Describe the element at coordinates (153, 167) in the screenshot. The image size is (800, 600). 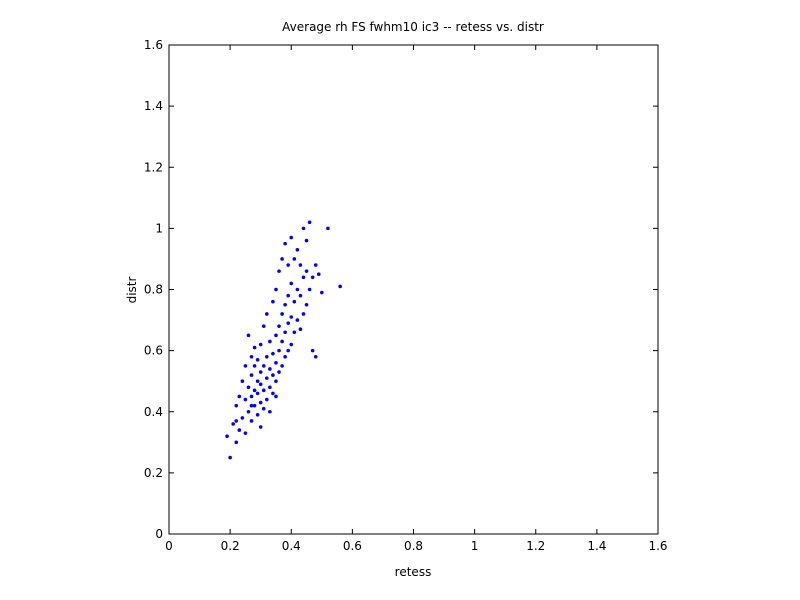
I see `y-tick-label: 1.2` at that location.